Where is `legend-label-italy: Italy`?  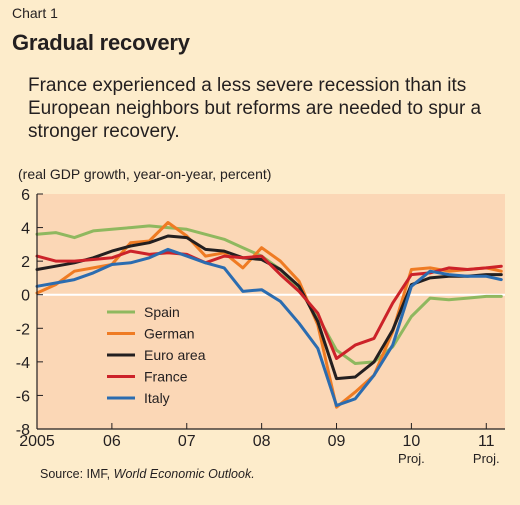
legend-label-italy: Italy is located at coordinates (157, 398).